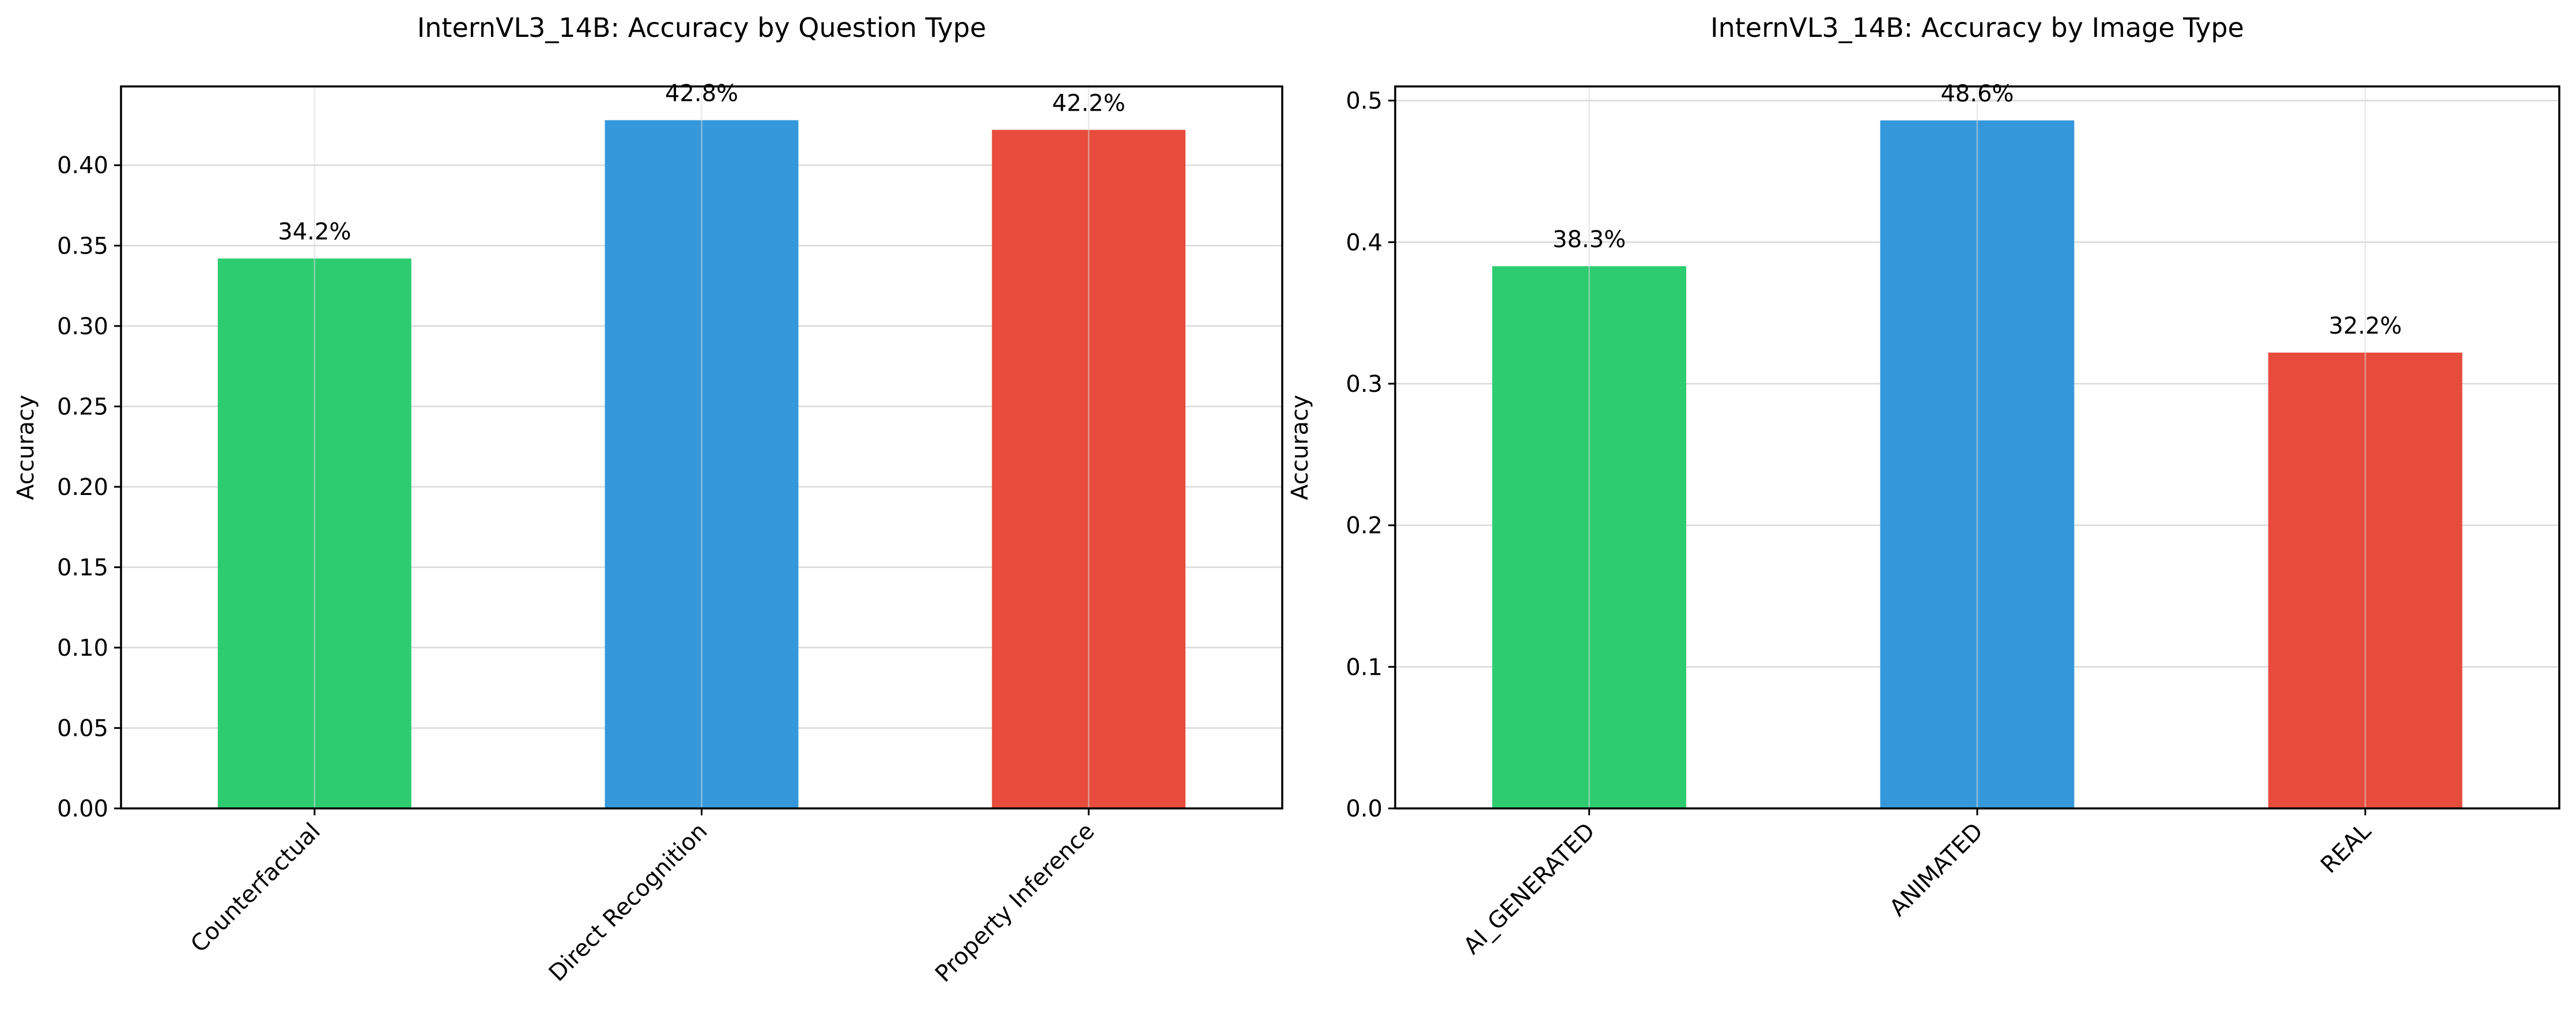  I want to click on y-tick-label: 0.35, so click(82, 246).